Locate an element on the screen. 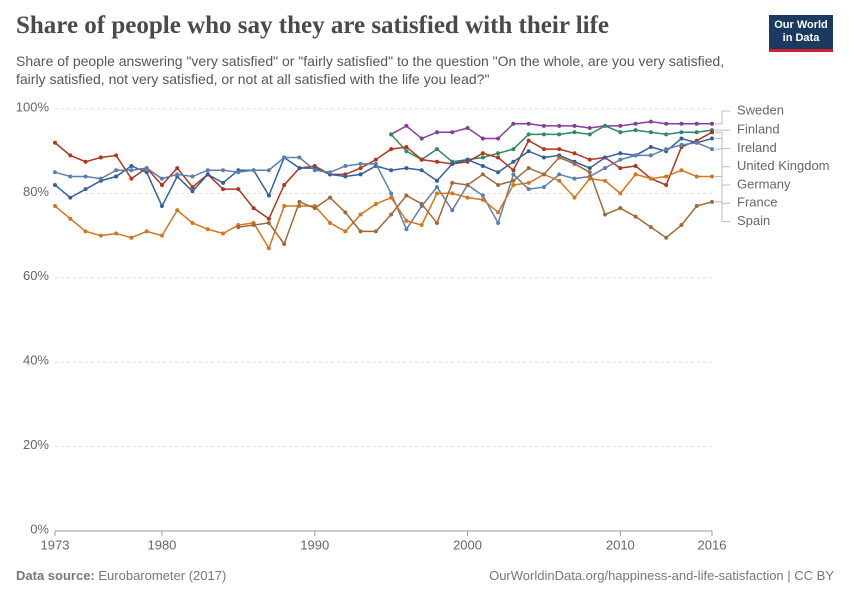  y-tick-label: 20% is located at coordinates (36, 444).